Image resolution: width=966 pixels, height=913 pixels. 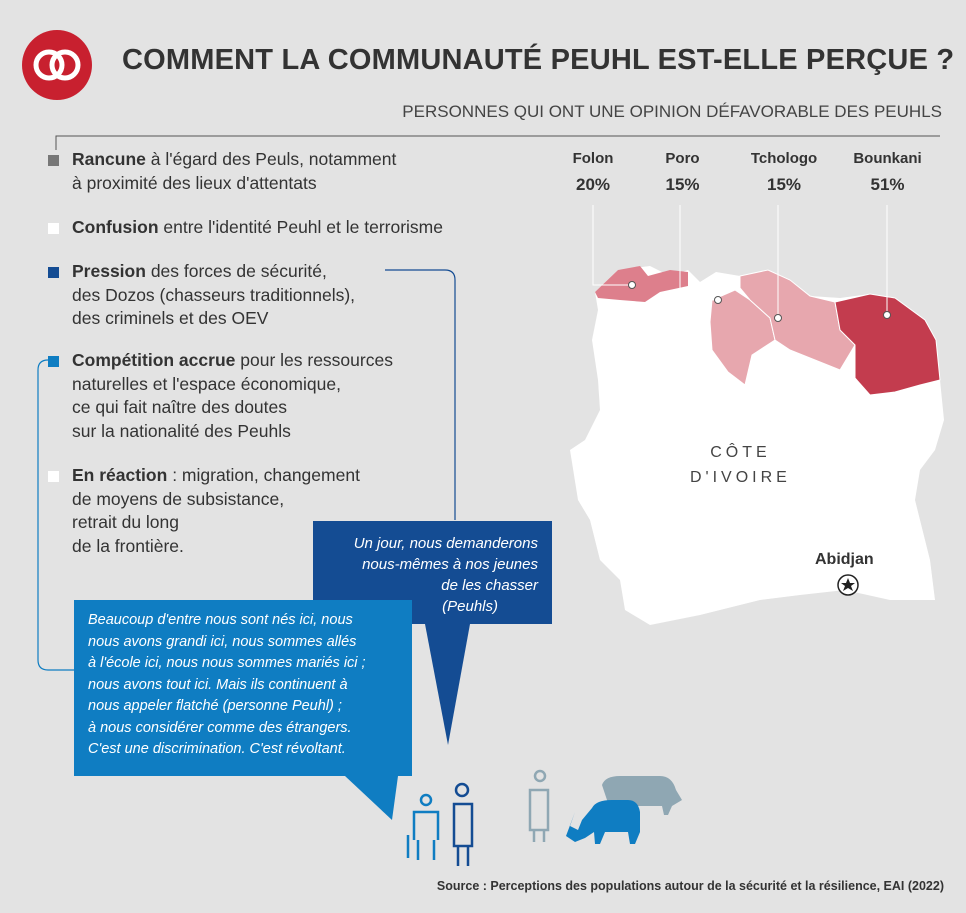 What do you see at coordinates (887, 315) in the screenshot?
I see `bounkani-marker` at bounding box center [887, 315].